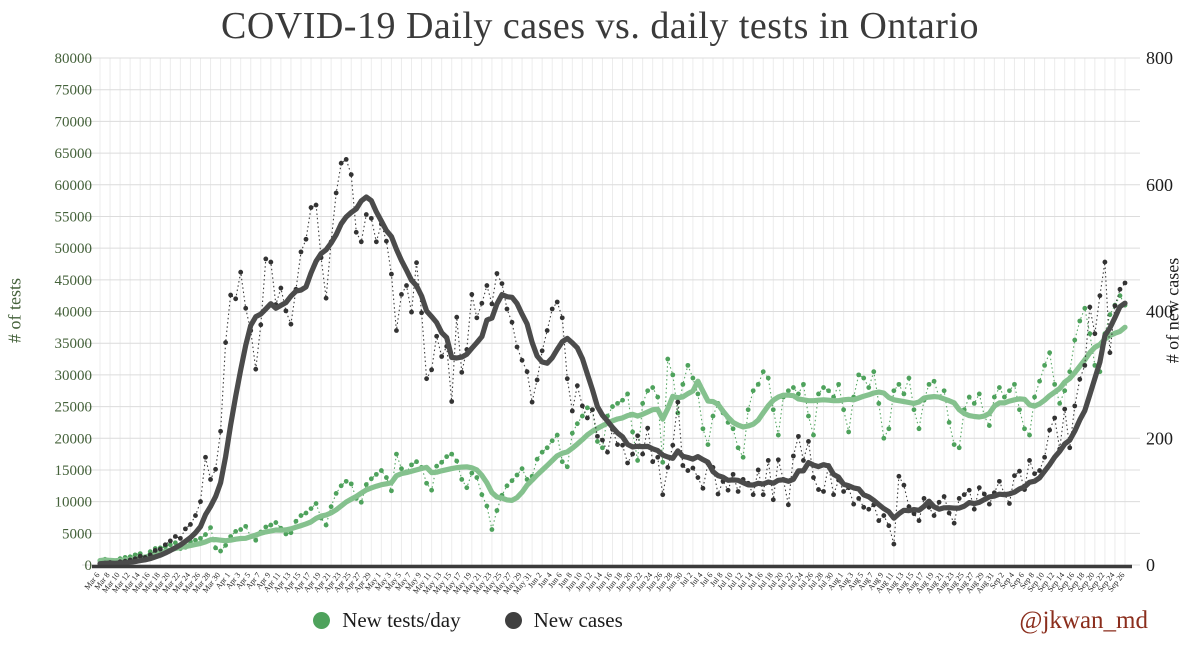 Image resolution: width=1200 pixels, height=645 pixels. What do you see at coordinates (74, 186) in the screenshot?
I see `left-tick-label: 60000` at bounding box center [74, 186].